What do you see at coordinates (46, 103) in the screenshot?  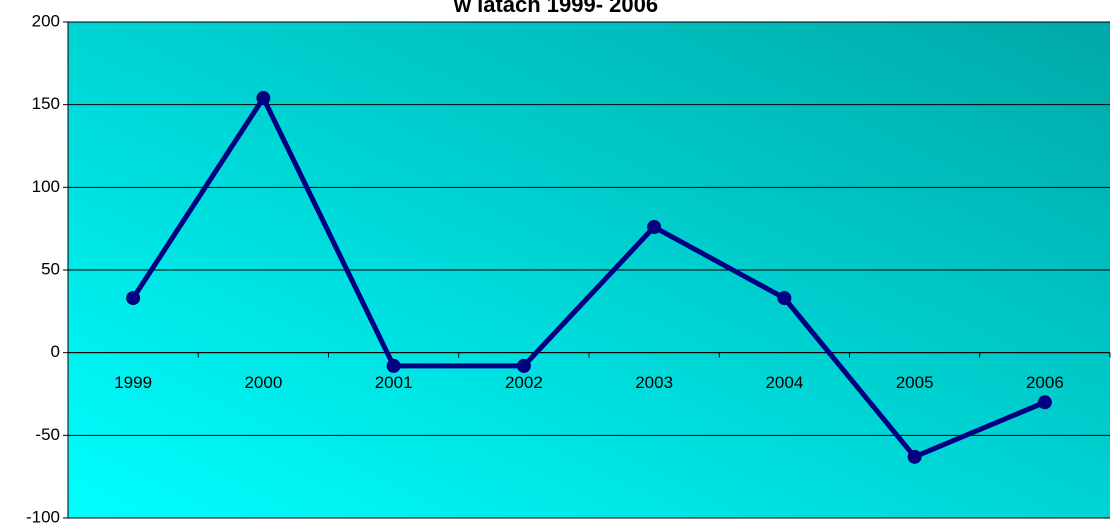 I see `y-tick-label: 150` at bounding box center [46, 103].